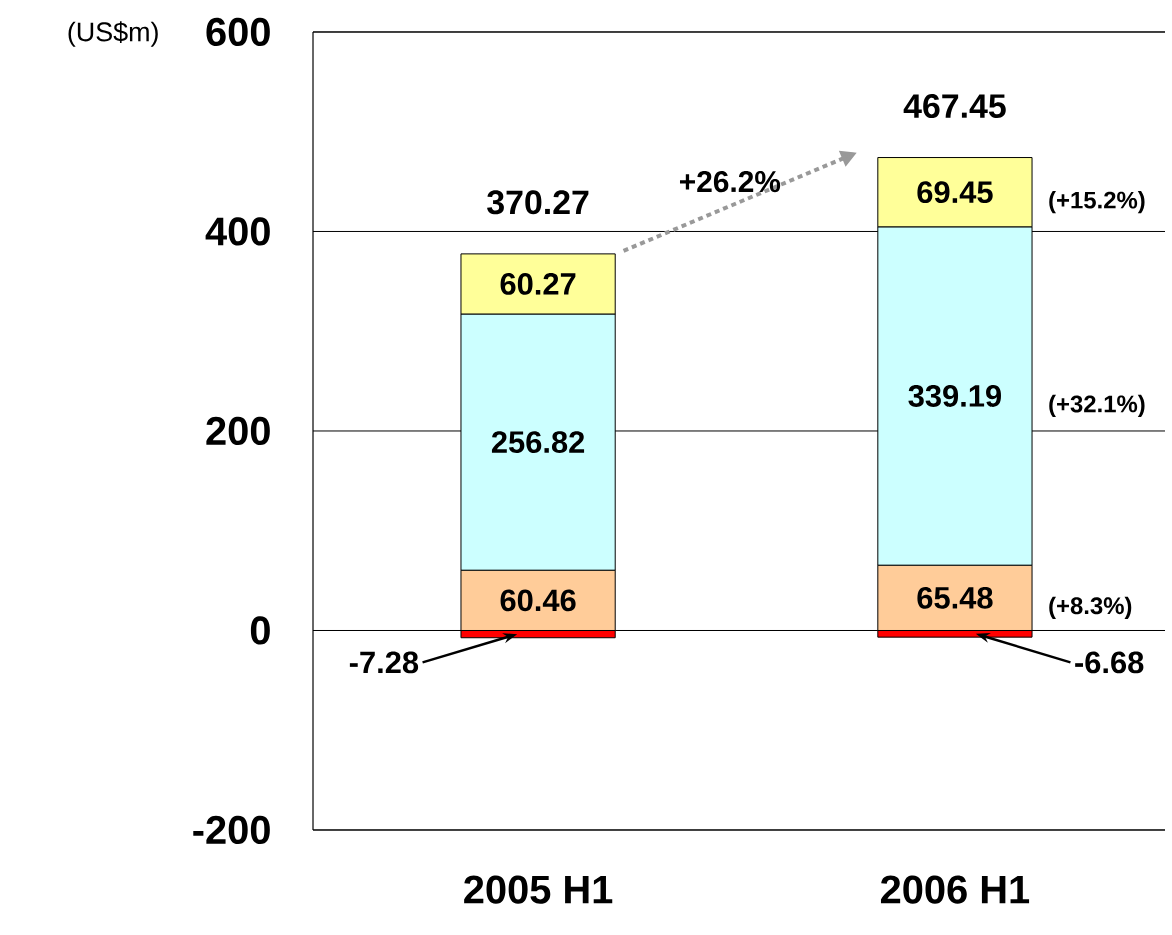 The image size is (1172, 935). Describe the element at coordinates (238, 32) in the screenshot. I see `y-tick-label: 600` at that location.